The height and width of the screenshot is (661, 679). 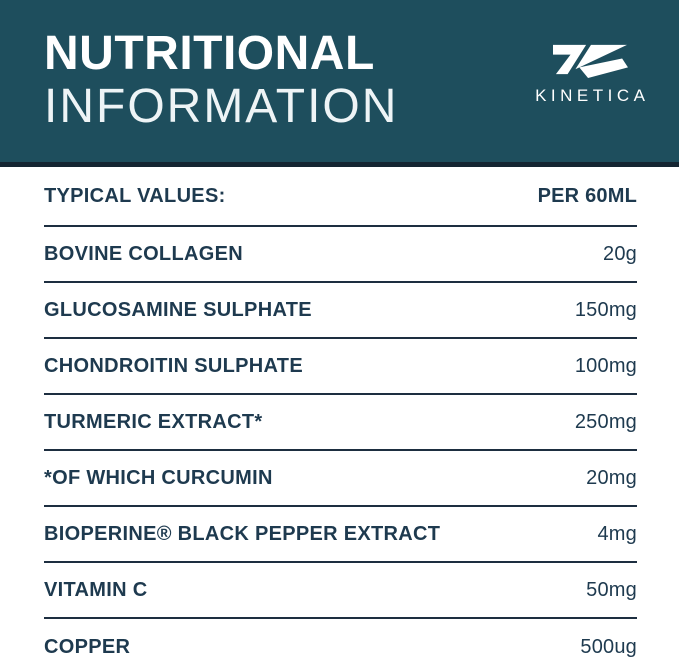 What do you see at coordinates (242, 533) in the screenshot?
I see `nutrient-name: BIOPERINE® BLACK PEPPER EXTRACT` at bounding box center [242, 533].